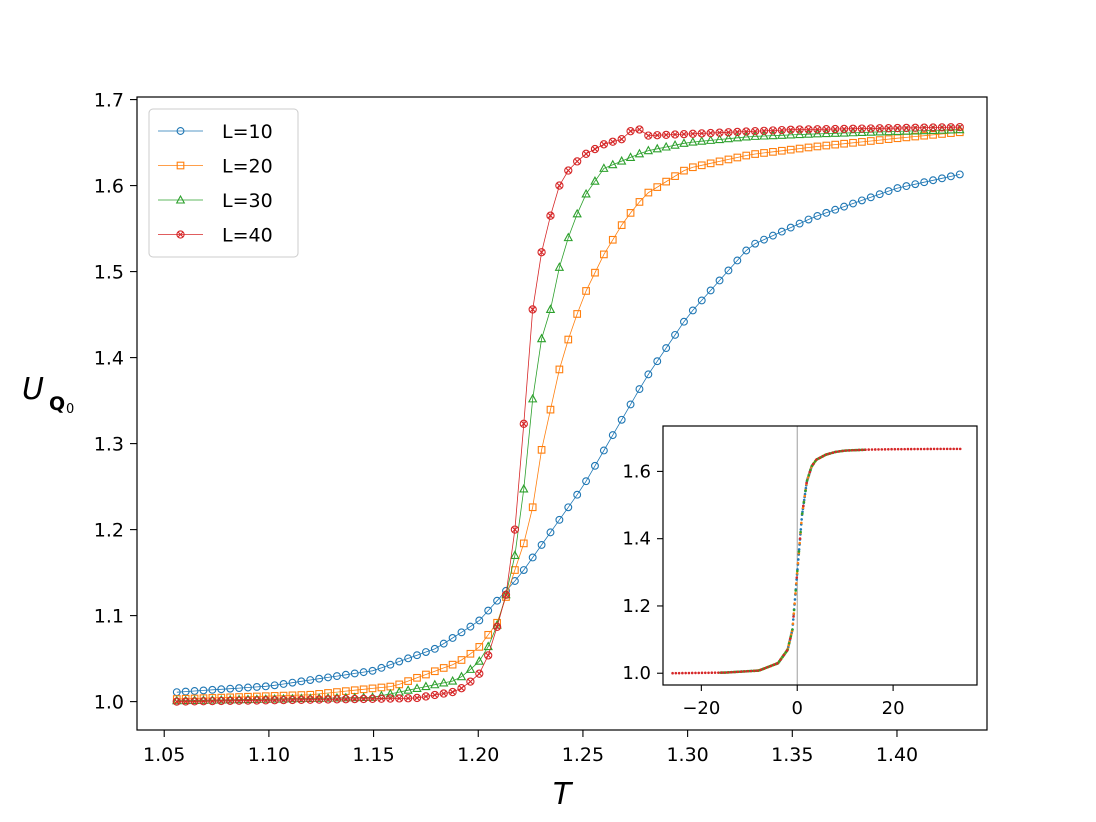 This screenshot has height=822, width=1096. What do you see at coordinates (109, 703) in the screenshot?
I see `y-tick-label: 1.0` at bounding box center [109, 703].